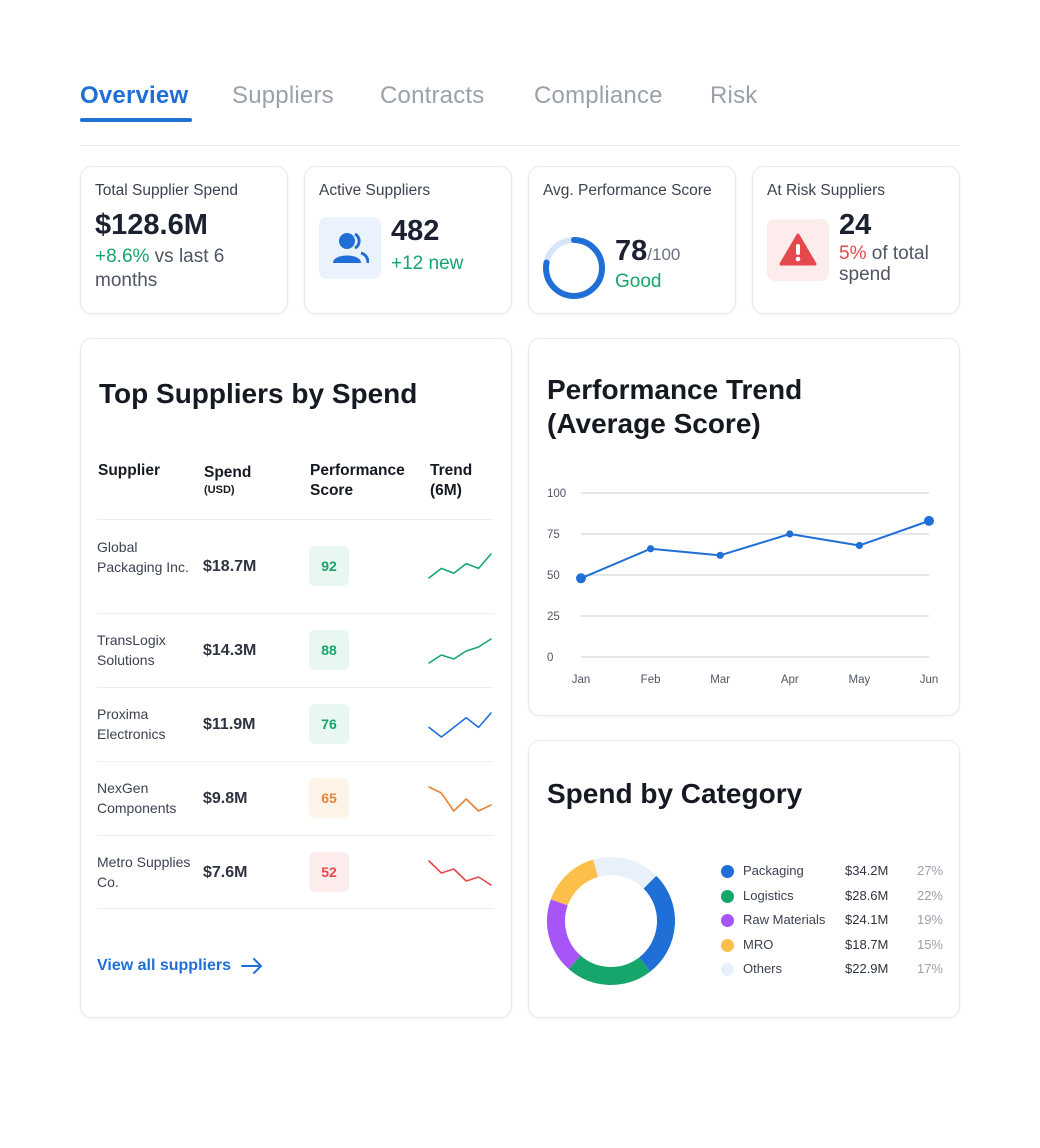 The height and width of the screenshot is (1148, 1040). What do you see at coordinates (581, 680) in the screenshot?
I see `x-tick-label: Jan` at bounding box center [581, 680].